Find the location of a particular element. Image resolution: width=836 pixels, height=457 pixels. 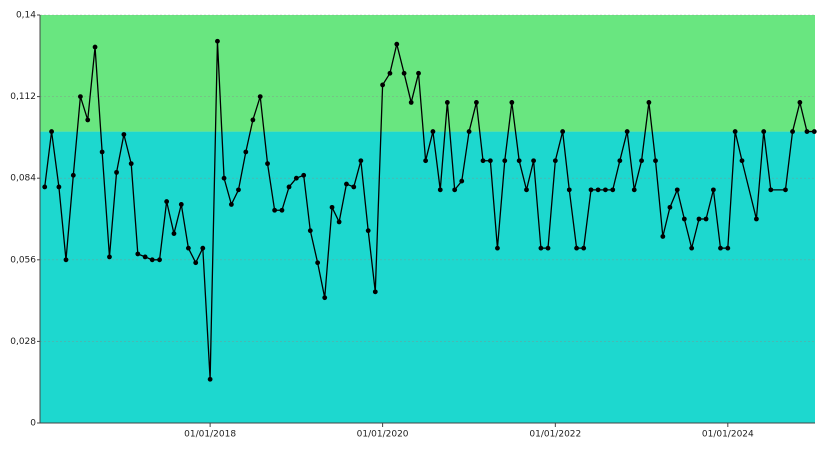

y-tick-label: 0,028 is located at coordinates (23, 342).